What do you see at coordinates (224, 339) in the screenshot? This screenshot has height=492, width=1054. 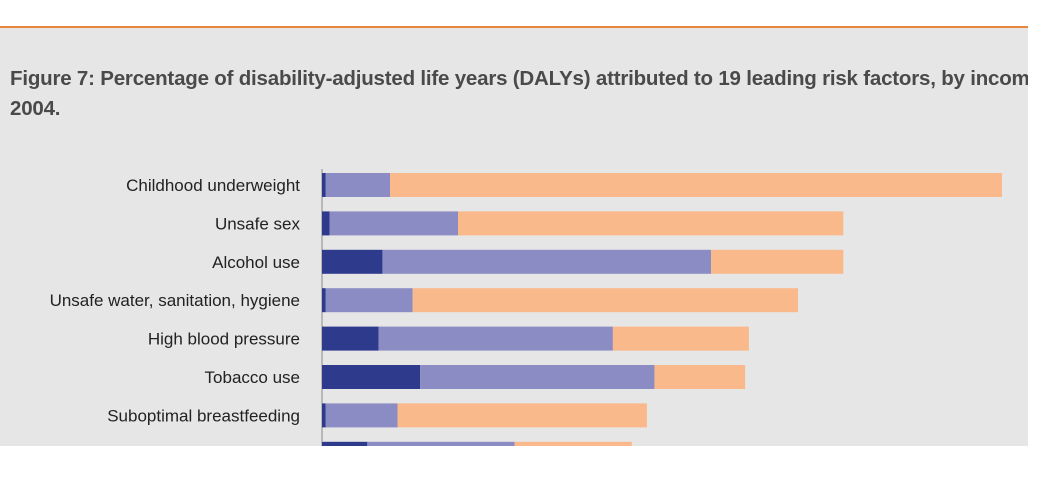 I see `category-label: High blood pressure` at bounding box center [224, 339].